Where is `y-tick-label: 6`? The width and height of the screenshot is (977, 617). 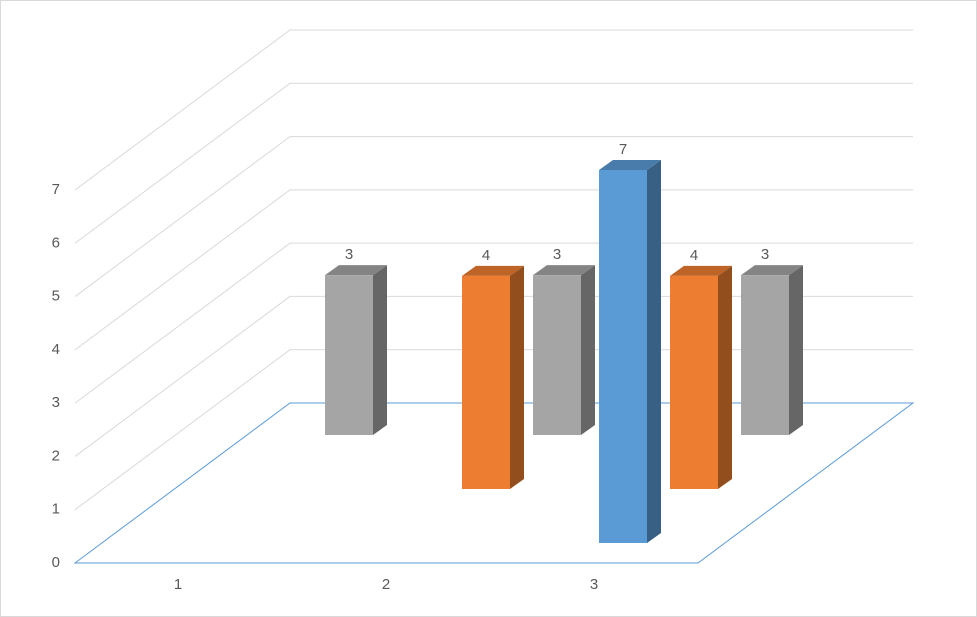
y-tick-label: 6 is located at coordinates (56, 242).